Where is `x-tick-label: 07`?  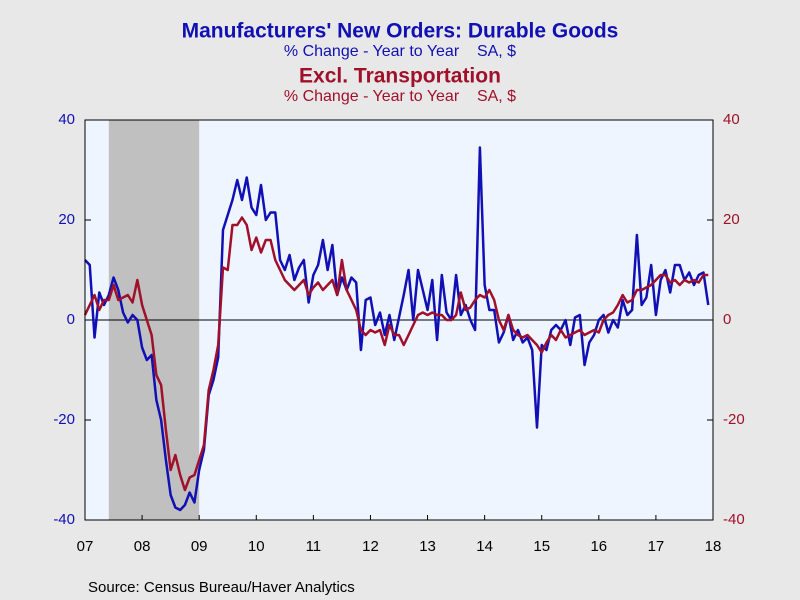
x-tick-label: 07 is located at coordinates (85, 546).